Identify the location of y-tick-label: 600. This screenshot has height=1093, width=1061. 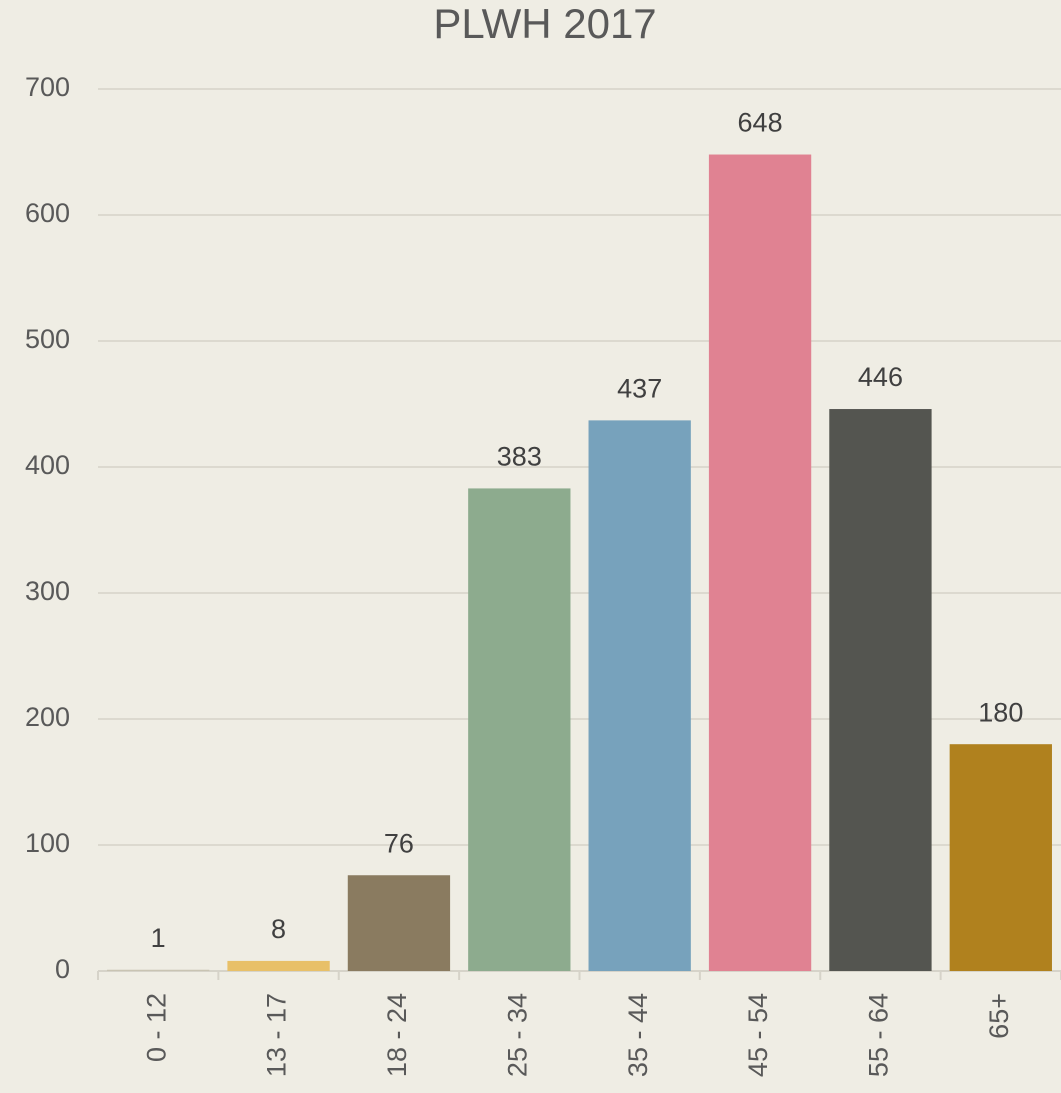
(47, 213).